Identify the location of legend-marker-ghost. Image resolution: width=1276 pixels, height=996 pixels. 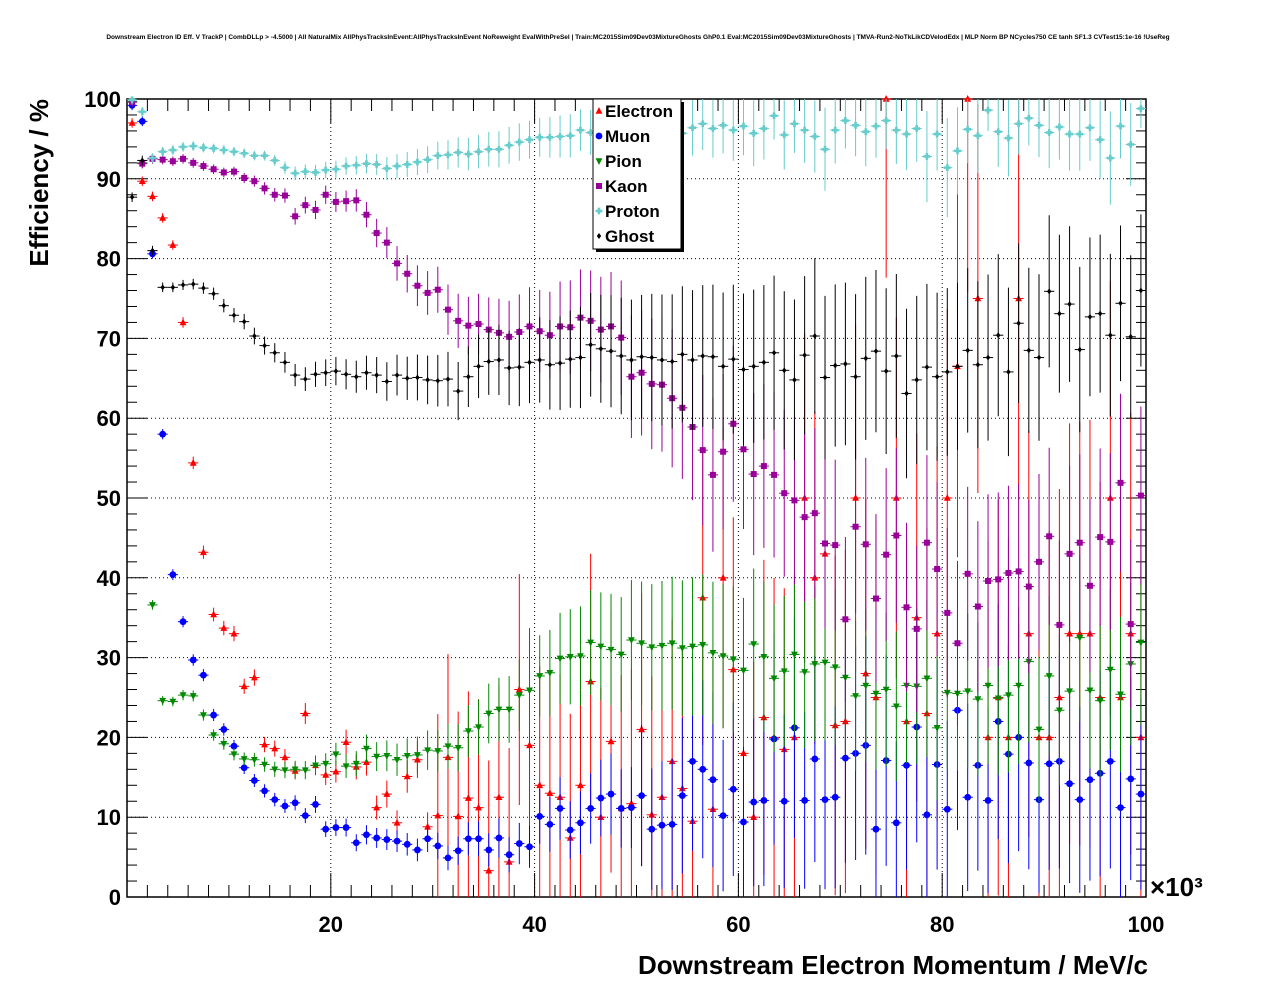
(599, 236).